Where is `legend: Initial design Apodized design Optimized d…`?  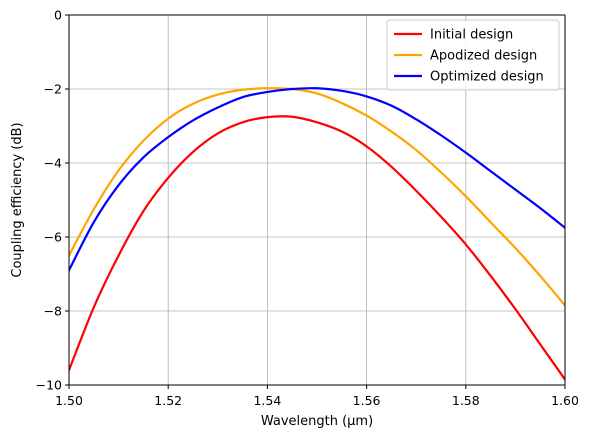
legend: Initial design Apodized design Optimized d… is located at coordinates (473, 55).